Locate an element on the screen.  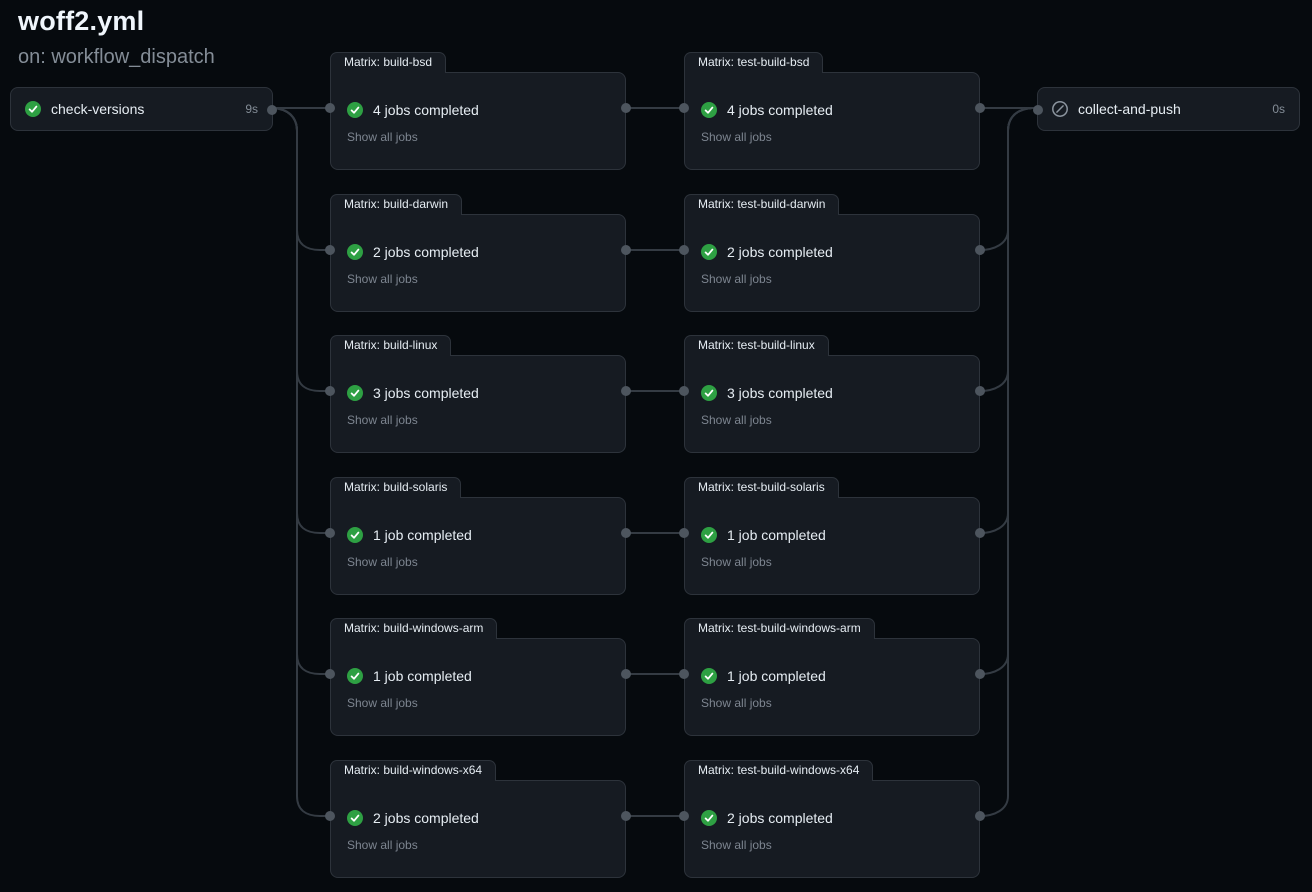
matrix-tab: Matrix: test-build-bsd is located at coordinates (754, 62).